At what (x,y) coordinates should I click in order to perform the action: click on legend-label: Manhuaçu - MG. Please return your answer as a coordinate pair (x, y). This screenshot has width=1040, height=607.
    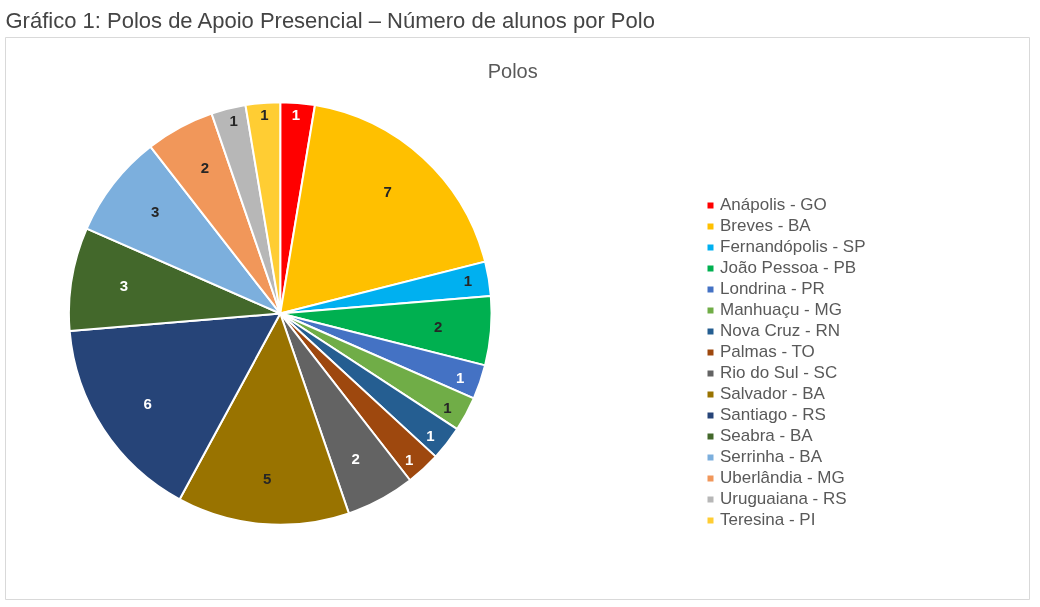
    Looking at the image, I should click on (781, 310).